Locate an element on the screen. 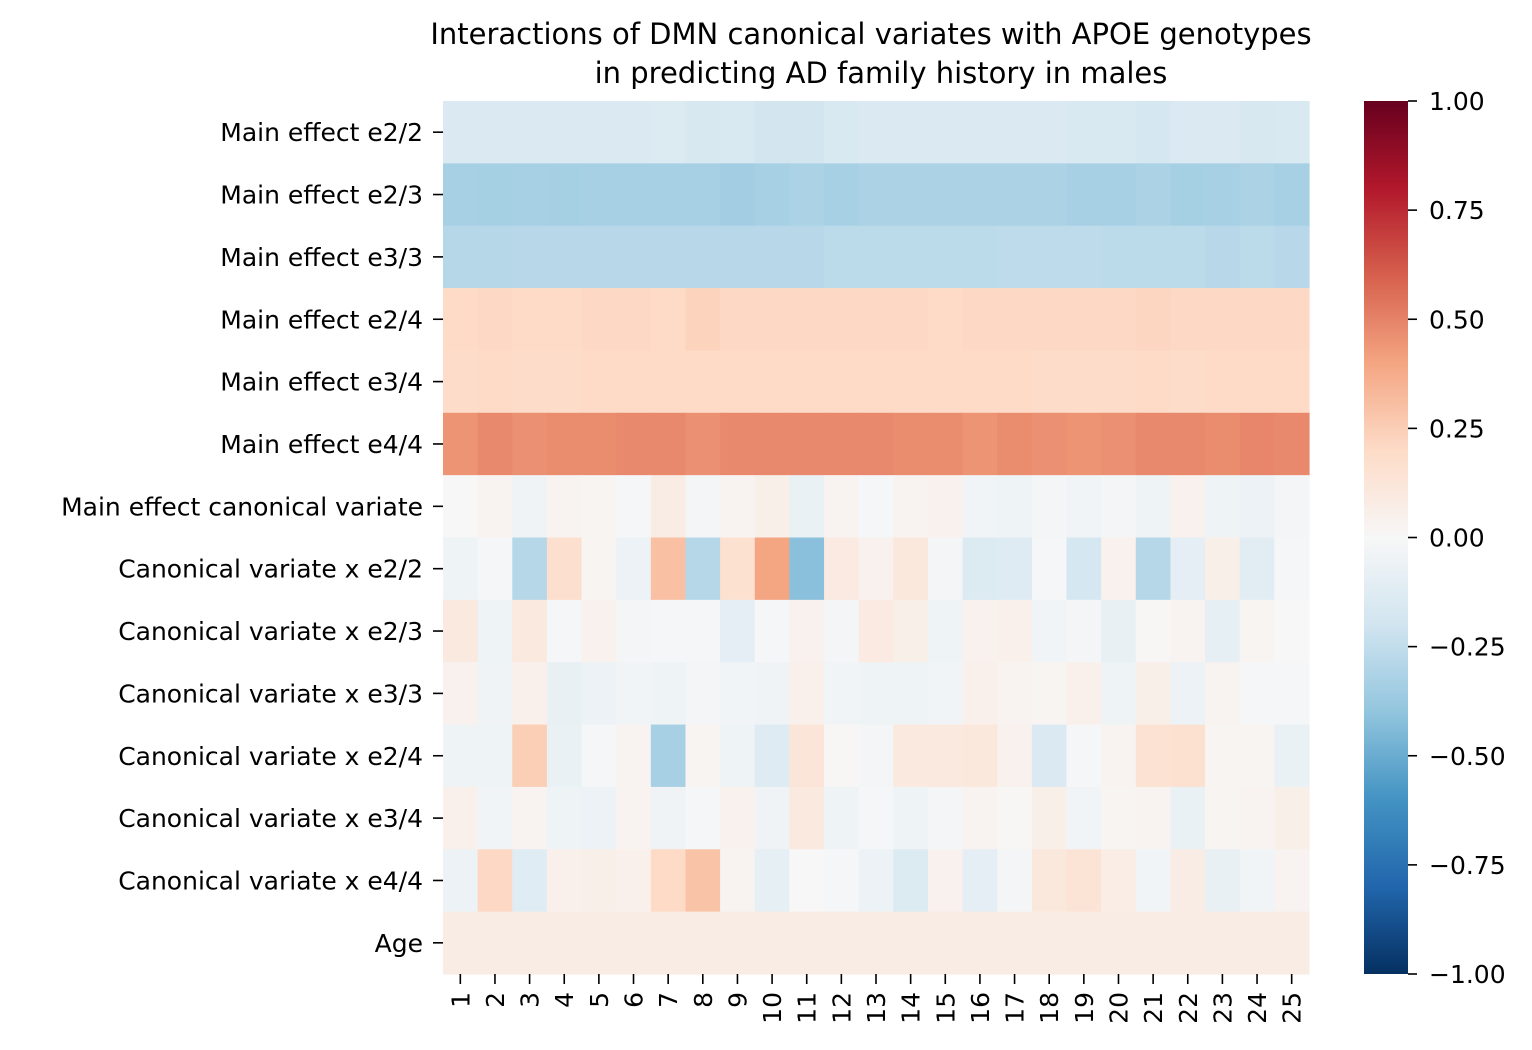 The height and width of the screenshot is (1050, 1532). x-tick-label: 13 is located at coordinates (876, 1008).